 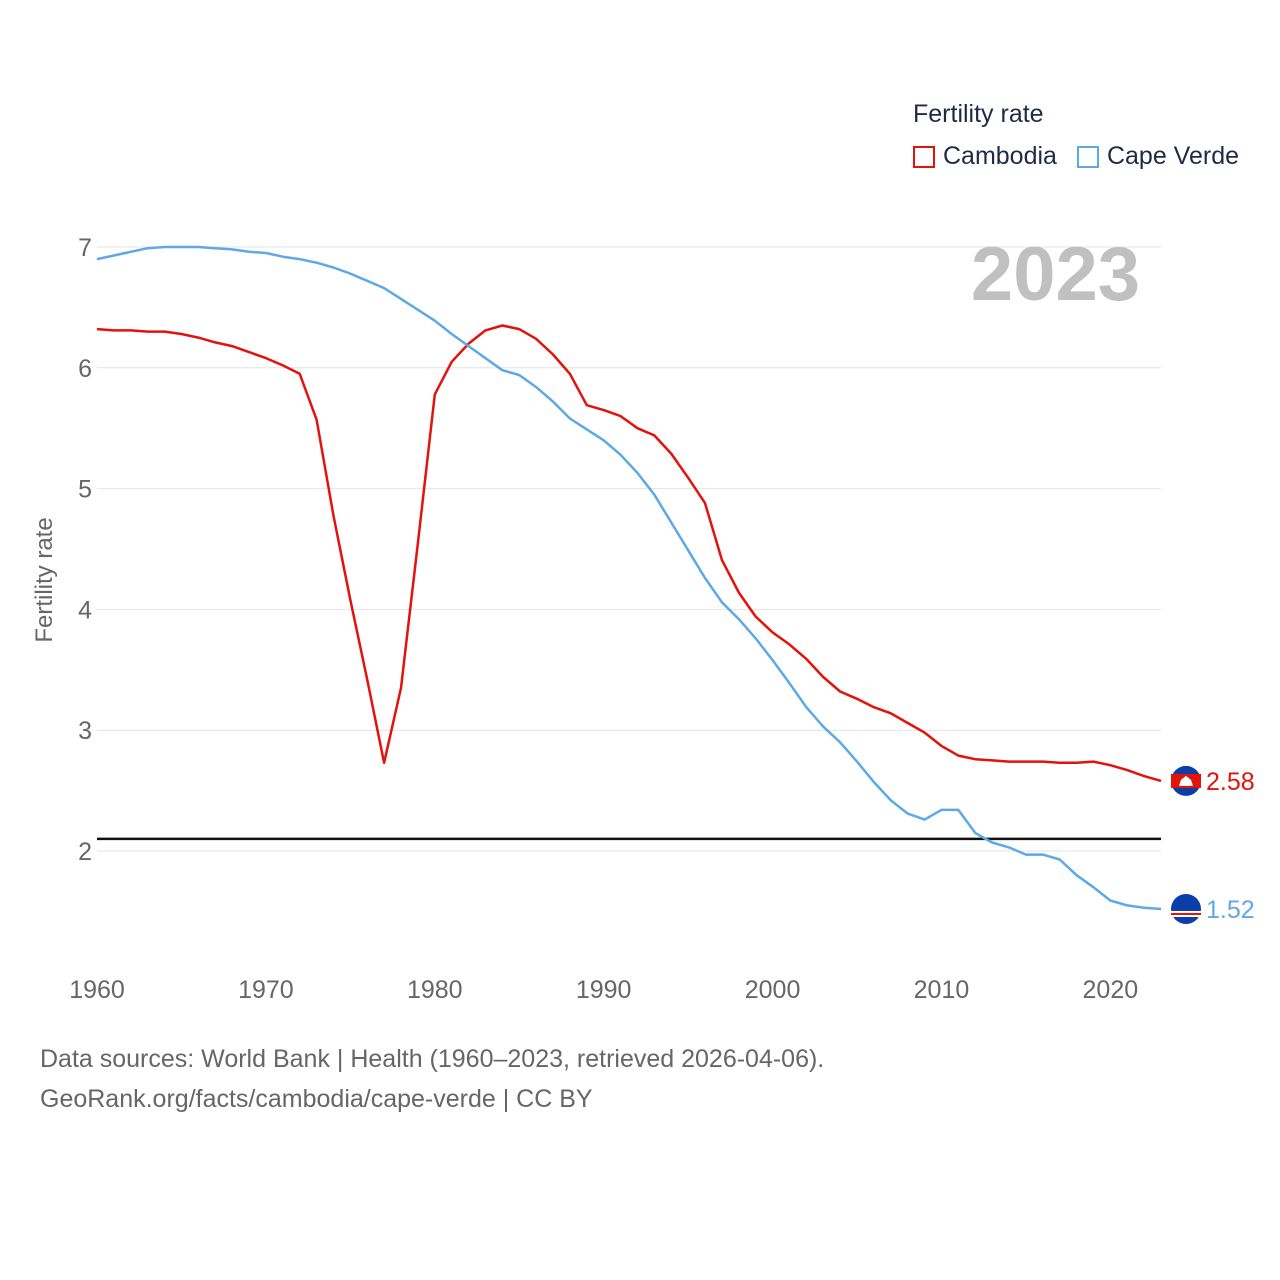 I want to click on end-label-cambodia: 2.58, so click(x=1230, y=782).